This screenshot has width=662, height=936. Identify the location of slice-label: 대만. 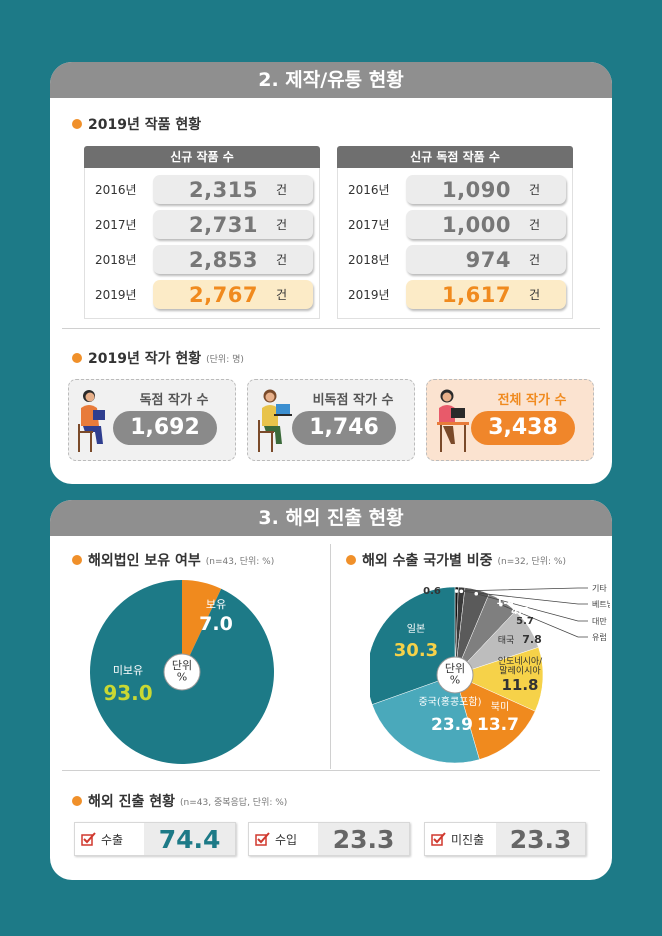
(599, 621).